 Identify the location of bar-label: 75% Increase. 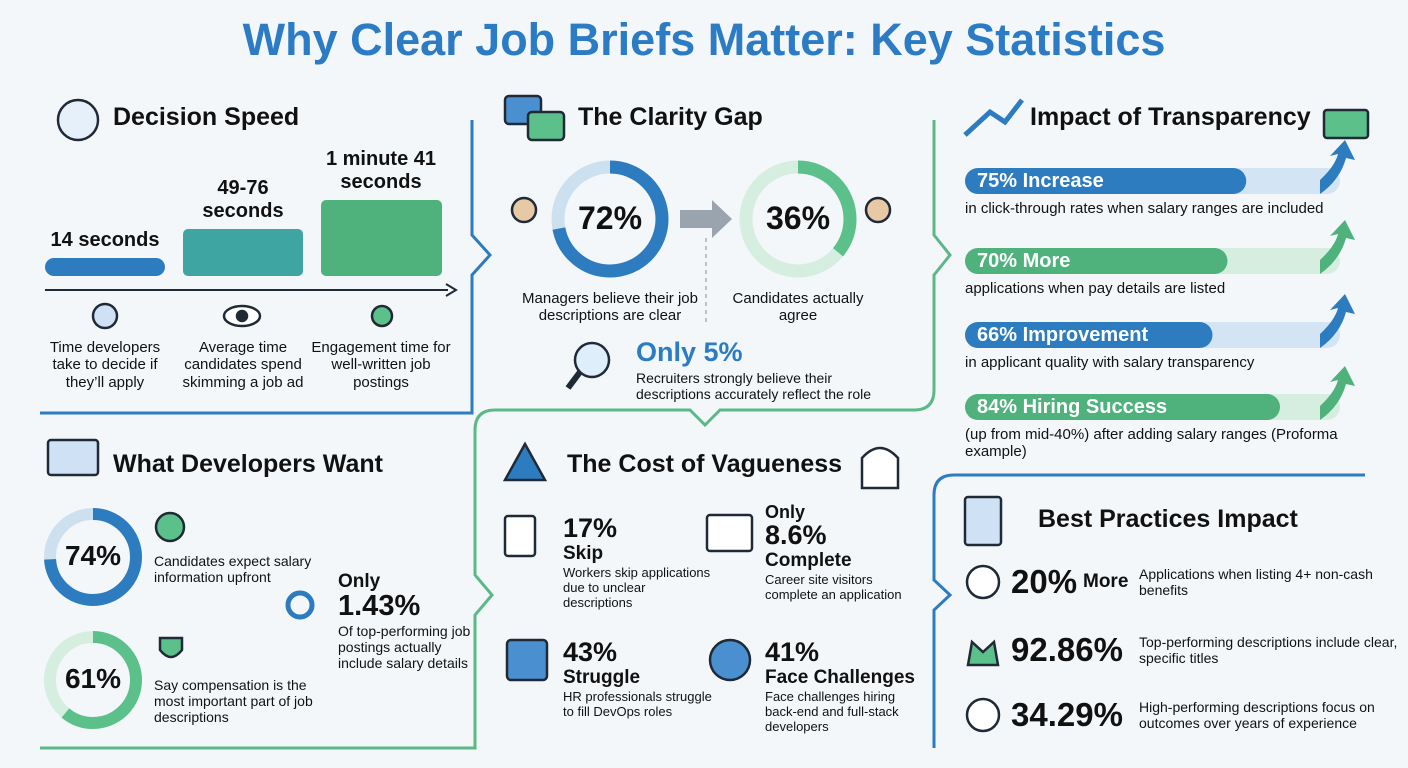
(1040, 181).